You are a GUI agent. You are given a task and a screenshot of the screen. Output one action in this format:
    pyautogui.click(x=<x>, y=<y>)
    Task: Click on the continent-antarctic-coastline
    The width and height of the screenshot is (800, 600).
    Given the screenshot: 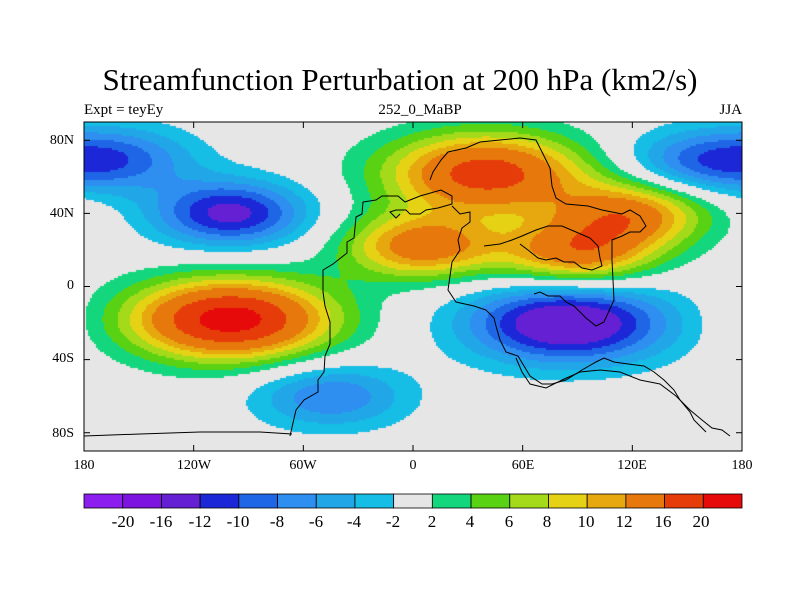 What is the action you would take?
    pyautogui.click(x=188, y=434)
    